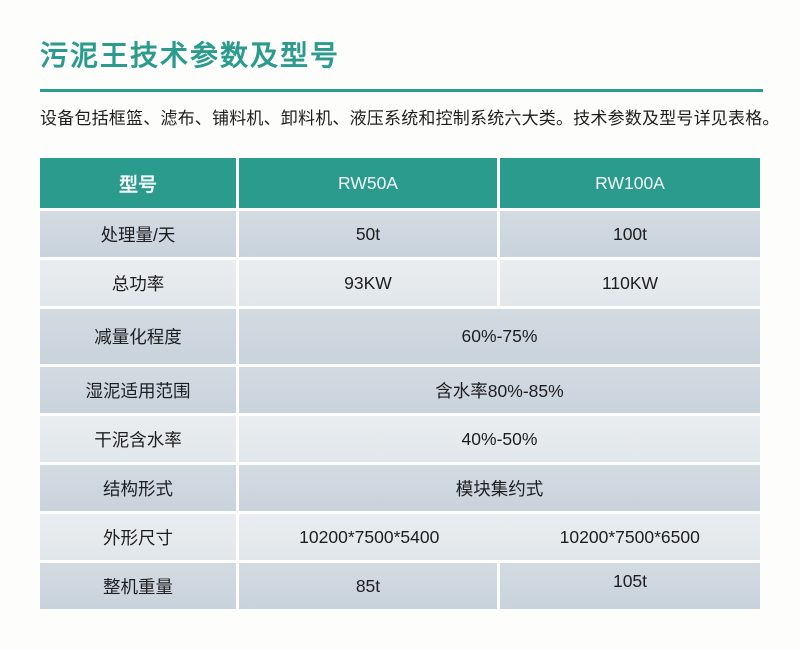 Image resolution: width=800 pixels, height=650 pixels. Describe the element at coordinates (630, 580) in the screenshot. I see `row-value-text: 105t` at that location.